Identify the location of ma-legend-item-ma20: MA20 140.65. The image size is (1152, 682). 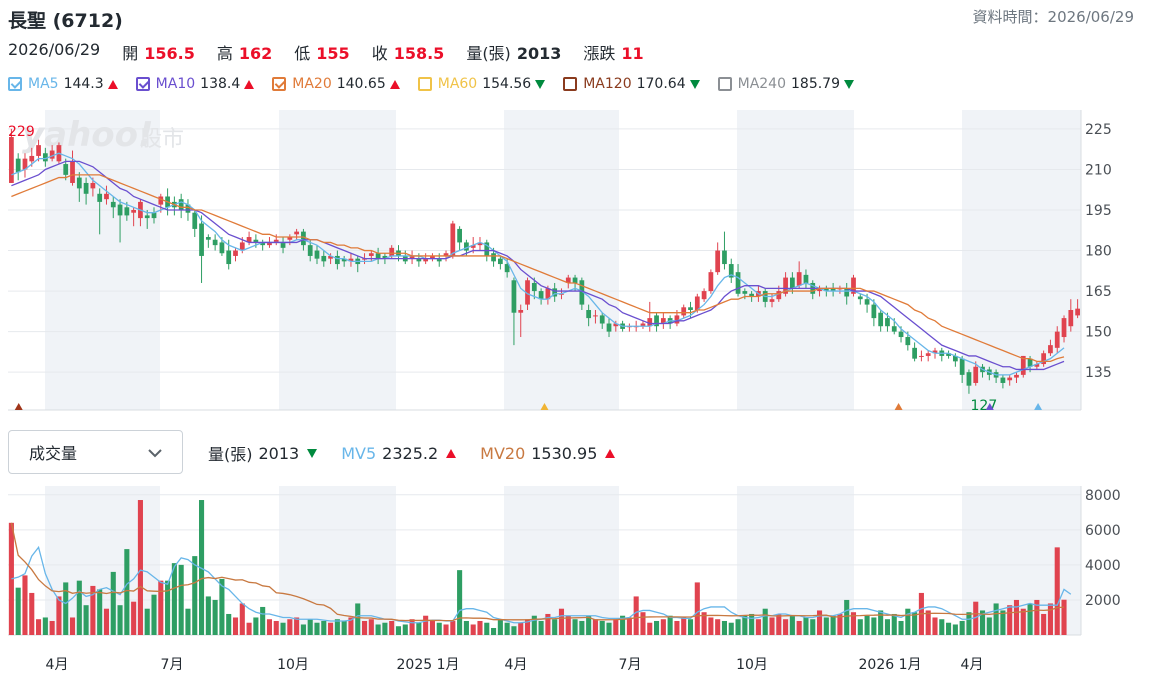
(336, 84).